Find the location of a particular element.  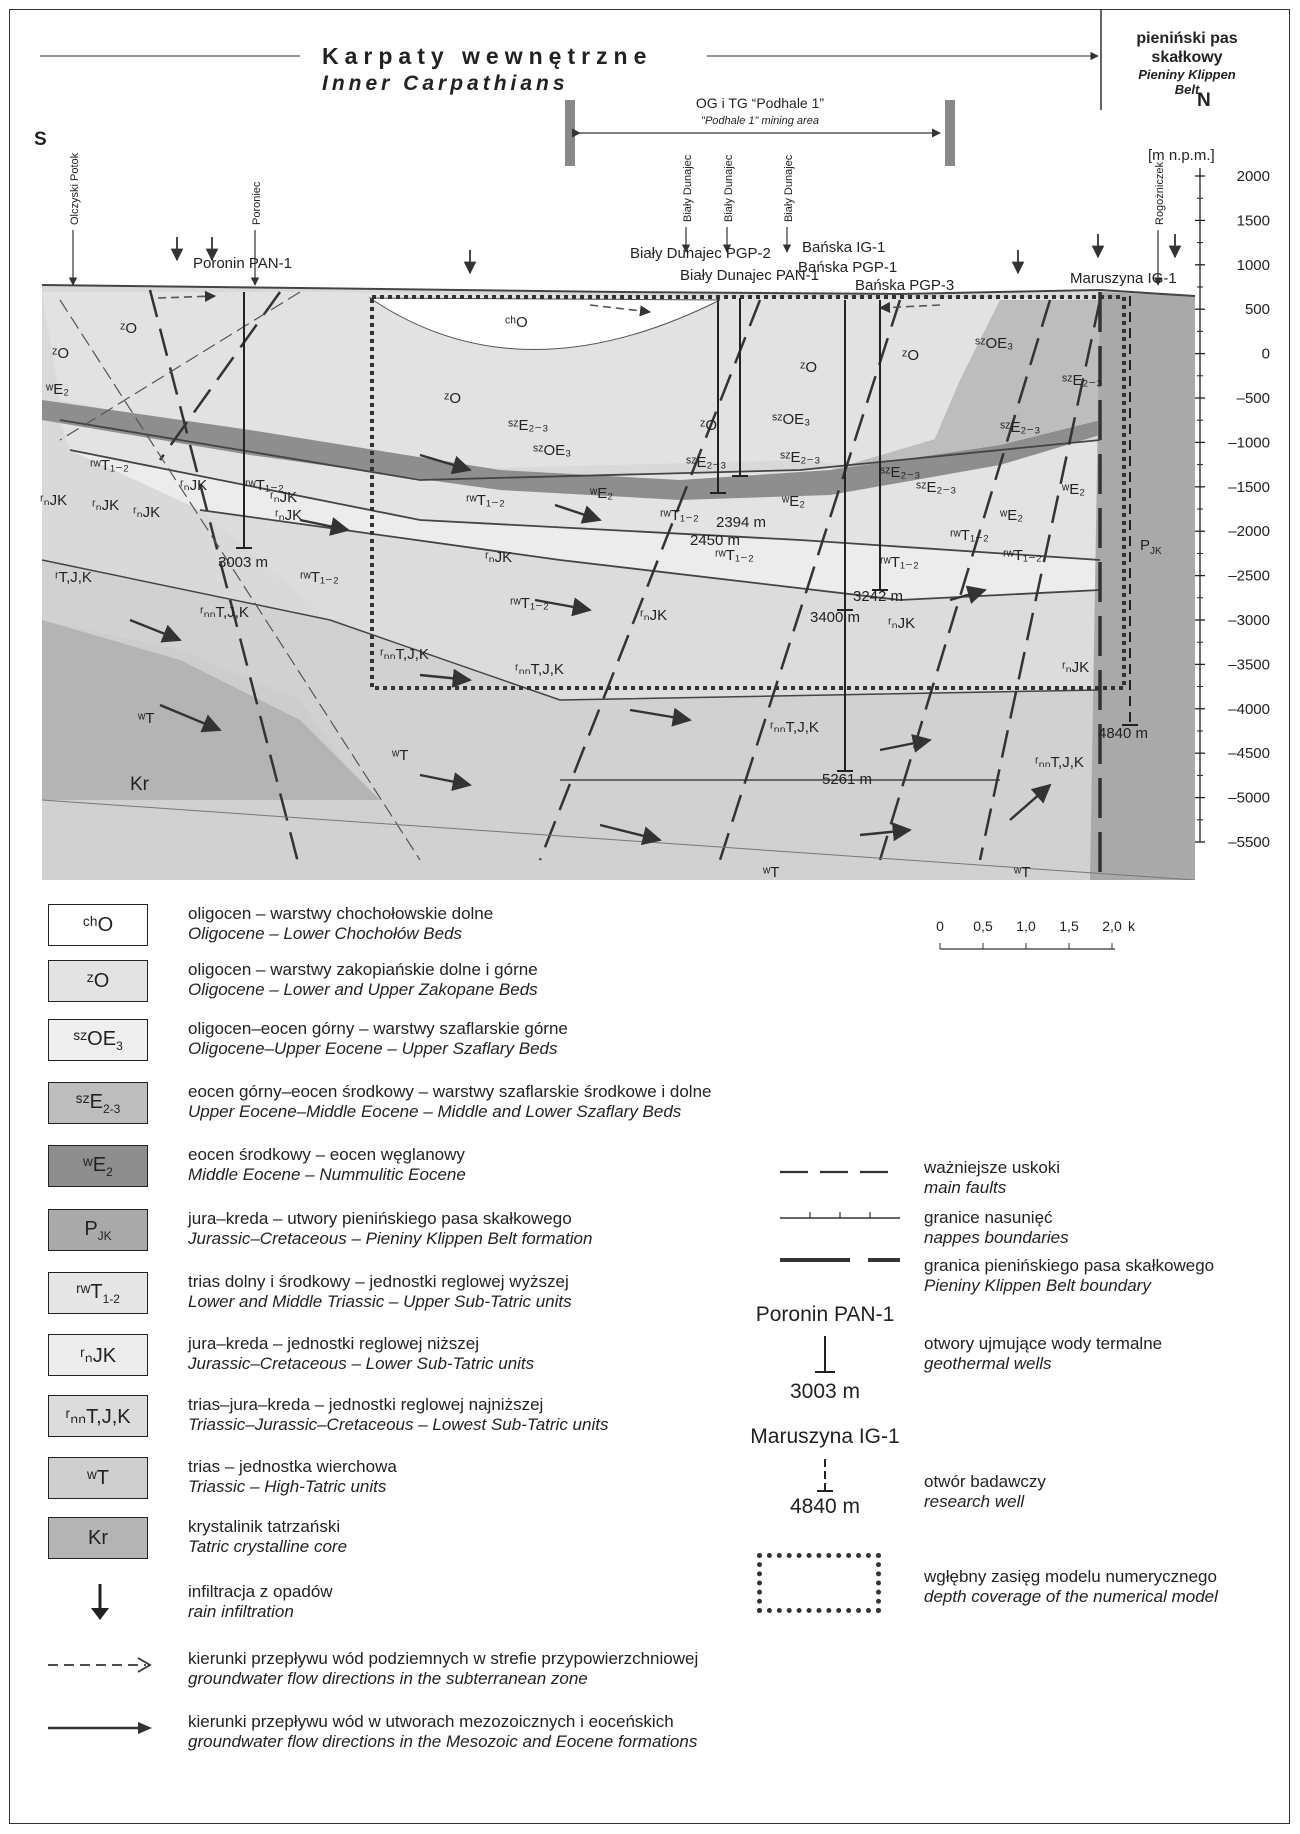

geo-well-sample-depth: 3003 m is located at coordinates (825, 1391).